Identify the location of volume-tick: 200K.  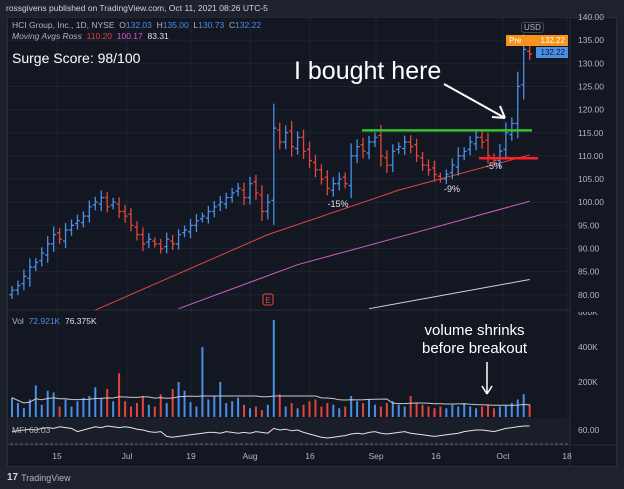
(588, 382).